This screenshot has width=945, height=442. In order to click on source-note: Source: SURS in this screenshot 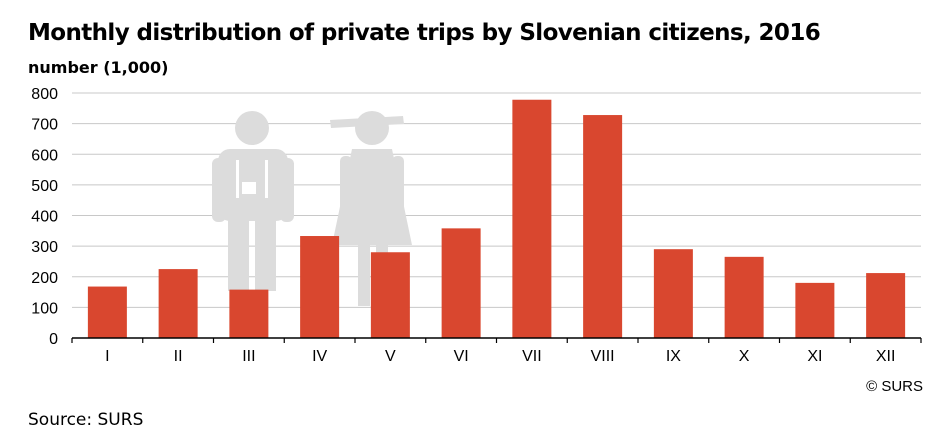, I will do `click(86, 420)`.